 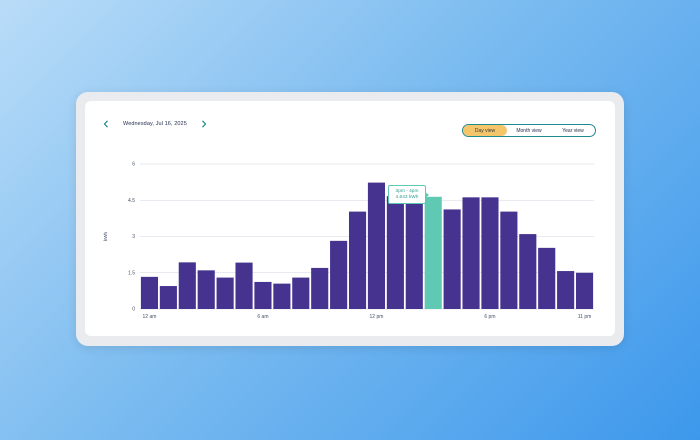 What do you see at coordinates (131, 273) in the screenshot?
I see `y-tick-label: 1.5` at bounding box center [131, 273].